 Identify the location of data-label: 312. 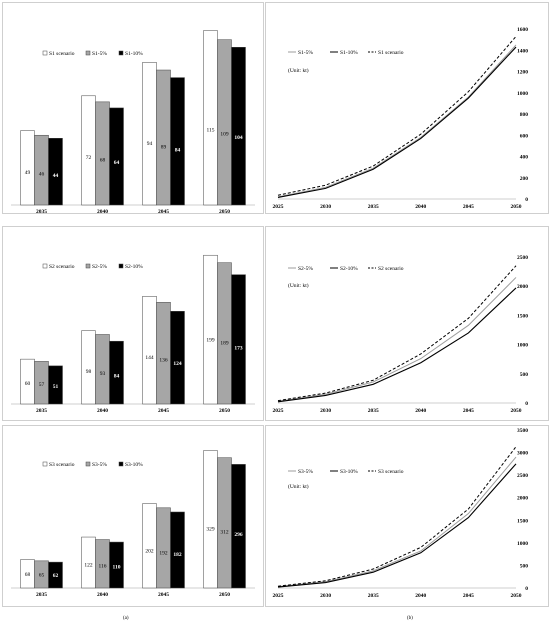
(224, 532).